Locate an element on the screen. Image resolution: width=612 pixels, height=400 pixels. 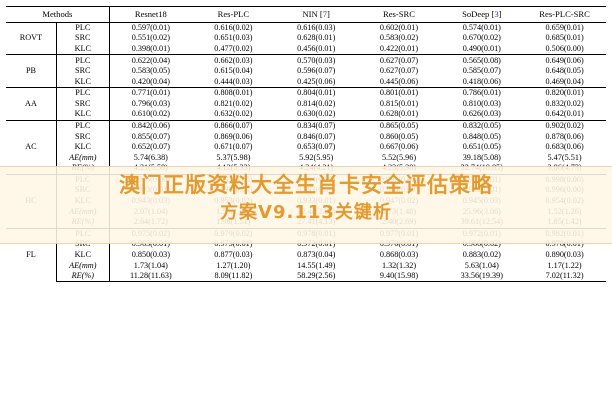
cell-value: 0.963(0.01) is located at coordinates (150, 244).